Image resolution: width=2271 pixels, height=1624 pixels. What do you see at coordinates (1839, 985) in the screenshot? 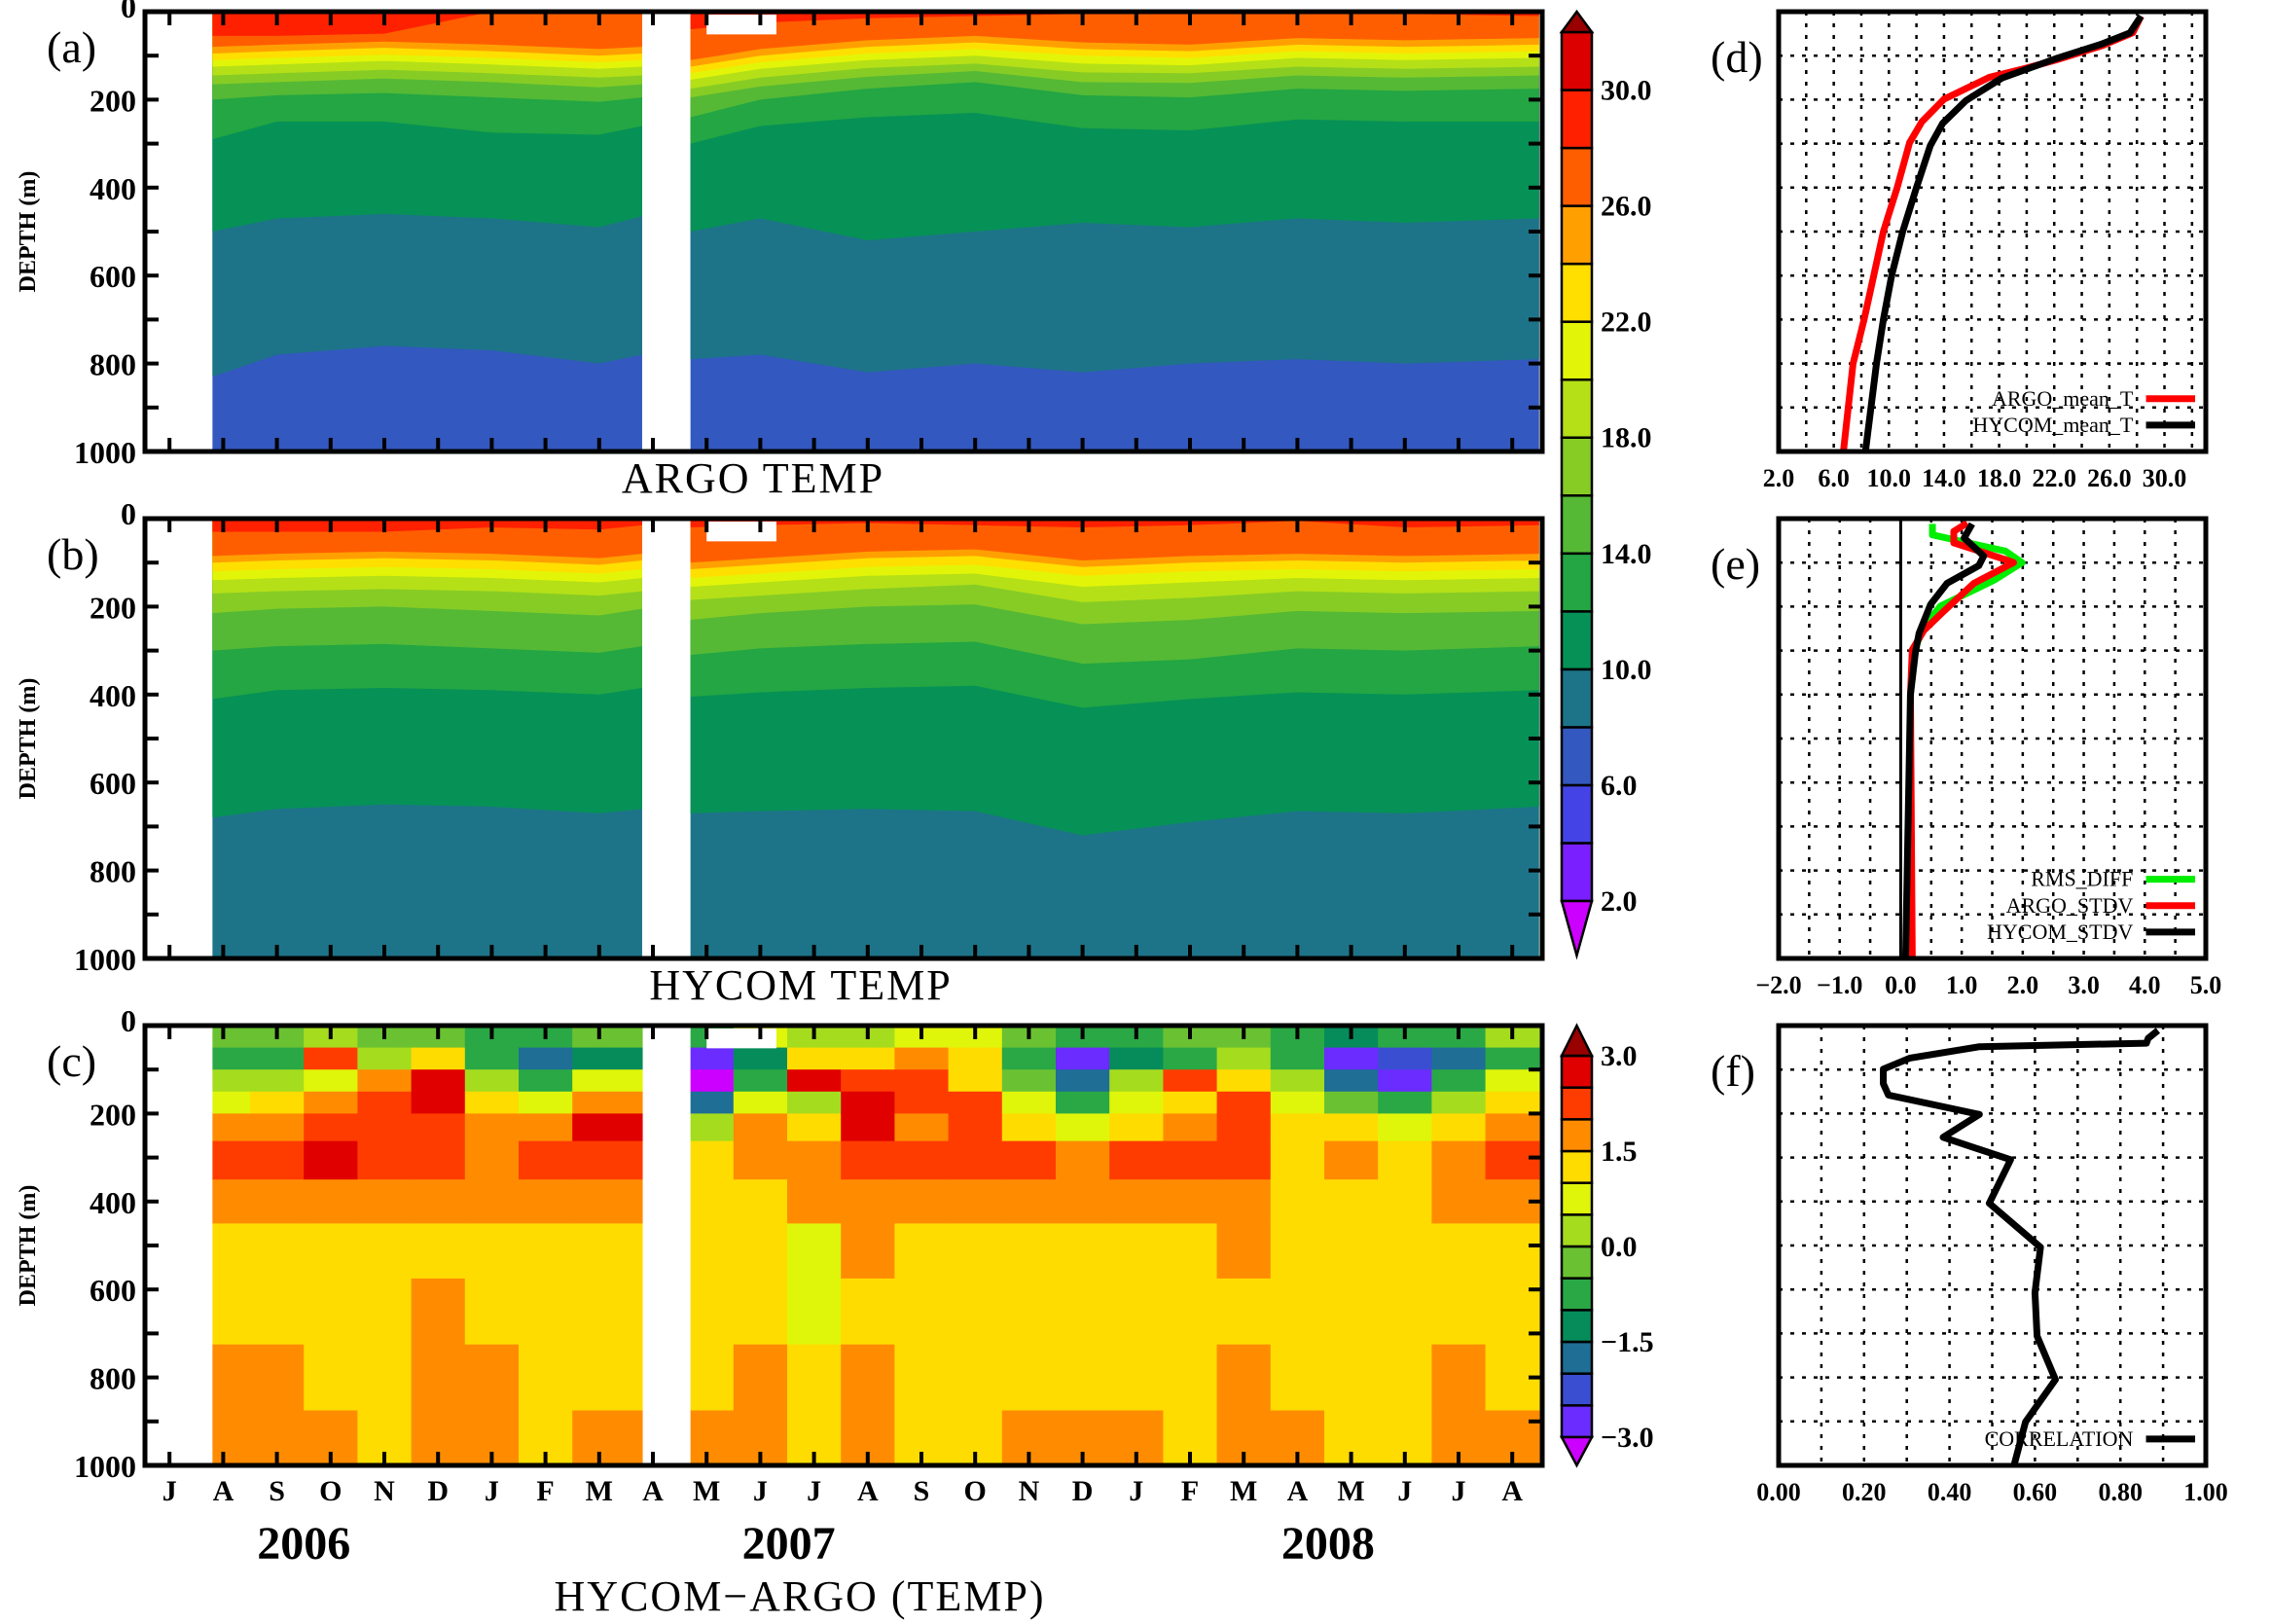
I see `x-tick-label: −1.0` at bounding box center [1839, 985].